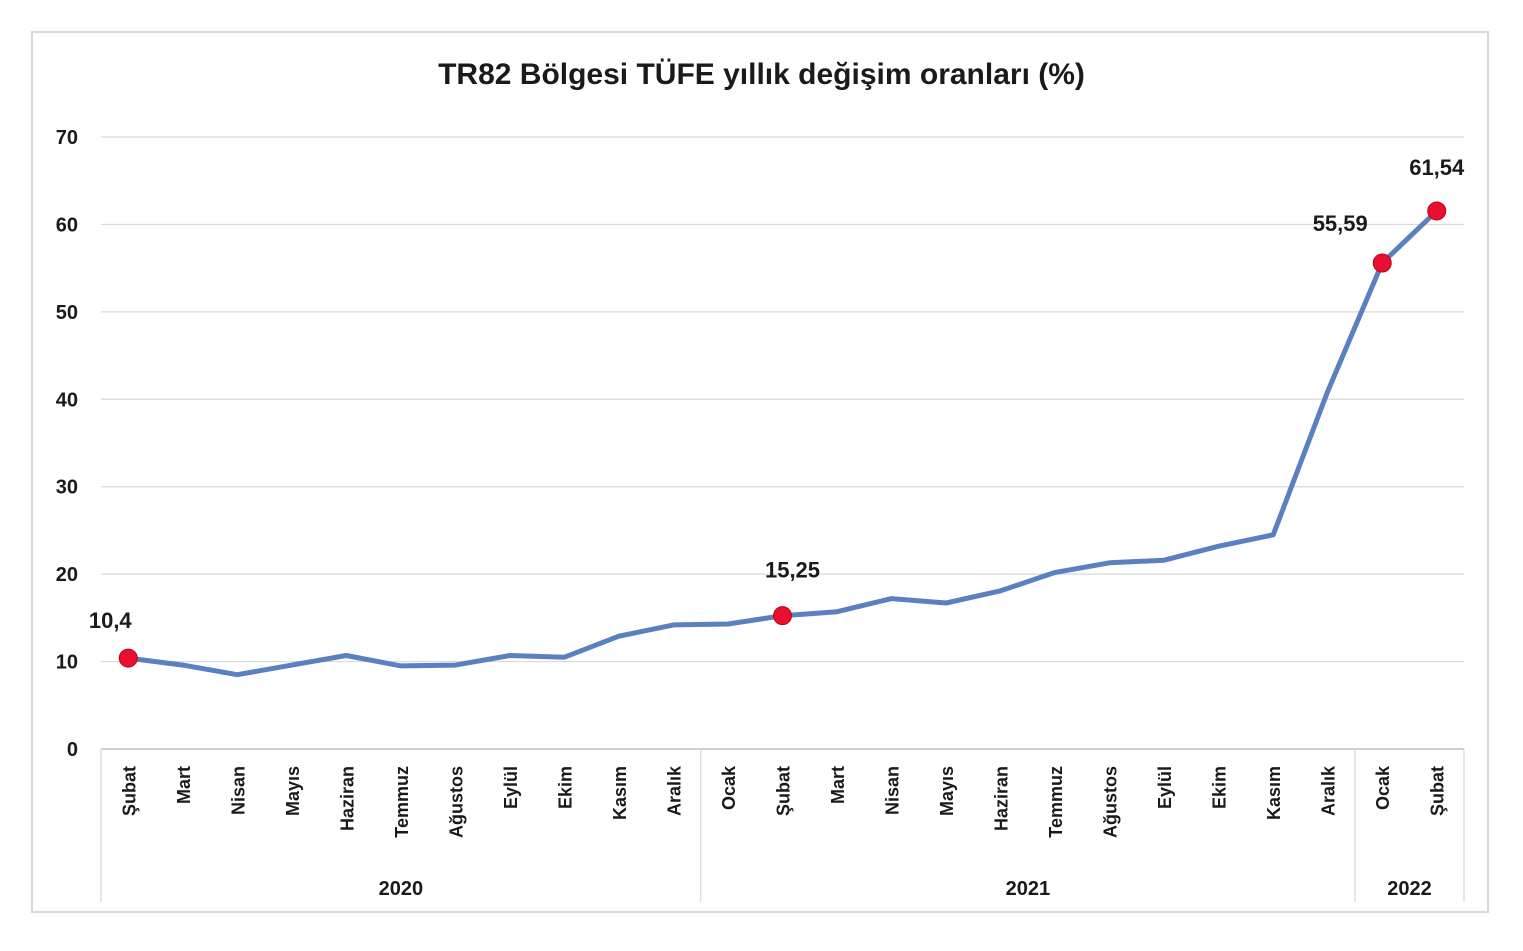 The height and width of the screenshot is (951, 1523). What do you see at coordinates (792, 570) in the screenshot?
I see `data-label: 15,25` at bounding box center [792, 570].